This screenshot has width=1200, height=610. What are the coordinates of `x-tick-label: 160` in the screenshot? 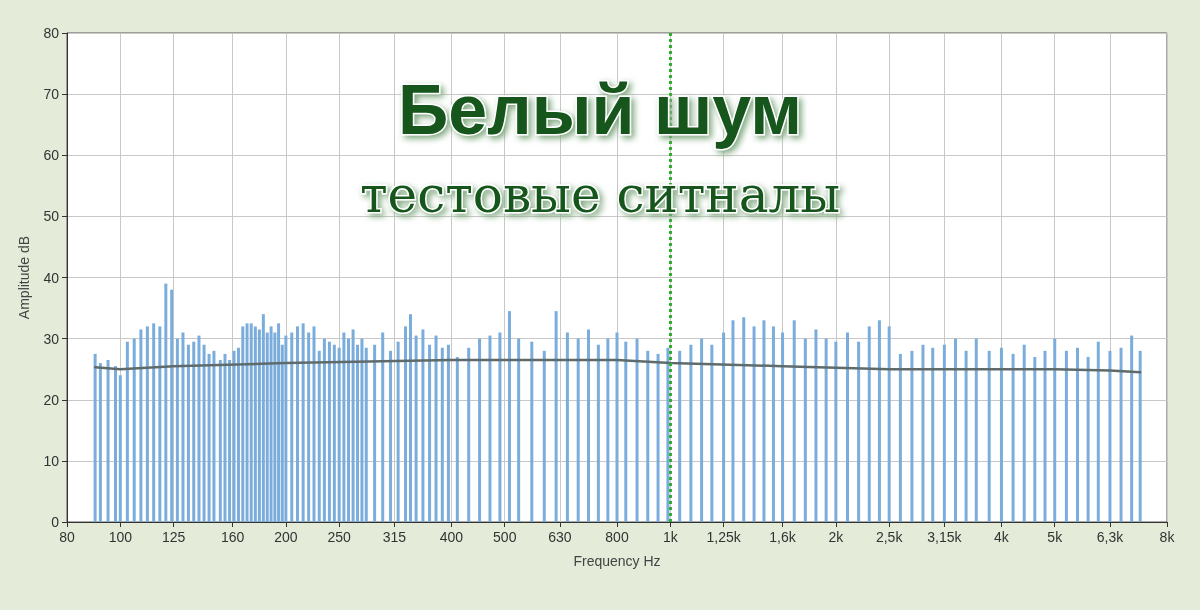 It's located at (232, 537).